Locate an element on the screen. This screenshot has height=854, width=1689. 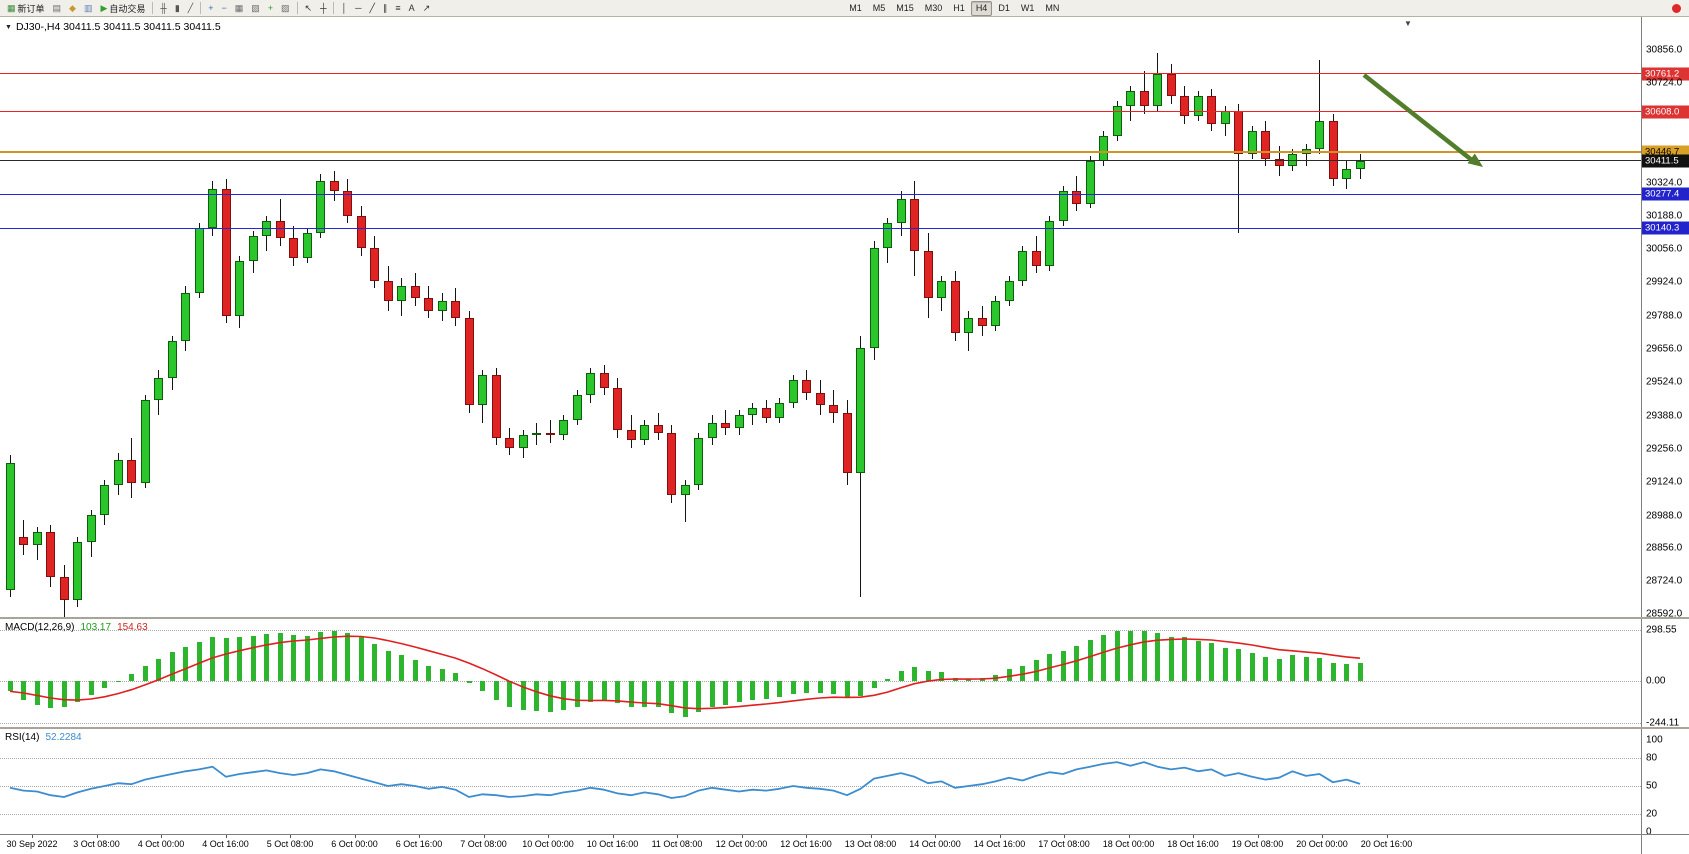
symbol-dropdown-icon: ▼ is located at coordinates (8, 27).